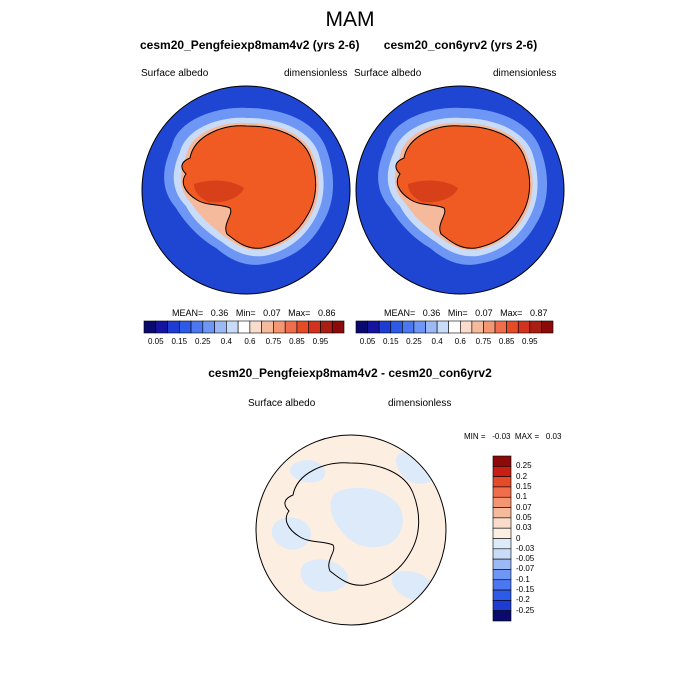 This screenshot has height=700, width=700. Describe the element at coordinates (475, 436) in the screenshot. I see `diff-min-label: MIN =` at that location.